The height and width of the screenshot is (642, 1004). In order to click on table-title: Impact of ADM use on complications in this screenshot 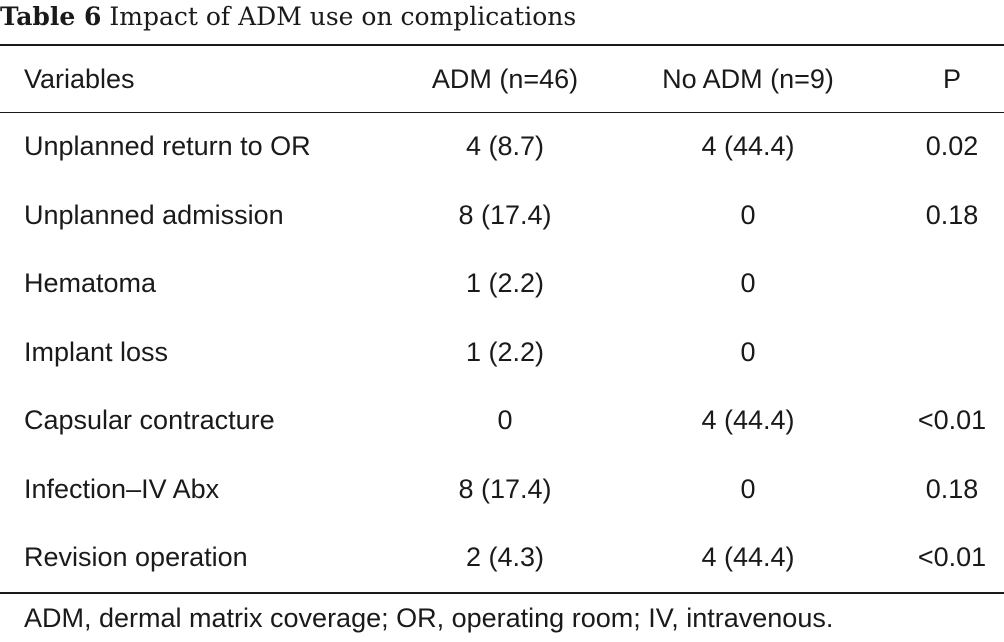, I will do `click(343, 16)`.